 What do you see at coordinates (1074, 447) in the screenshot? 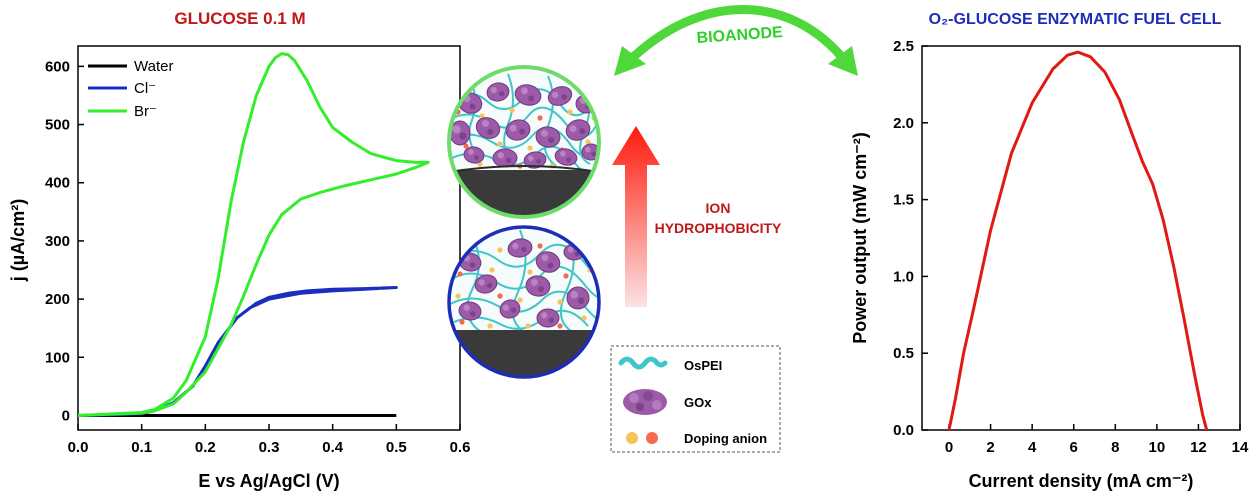
I see `fc-x-tick-label: 6` at bounding box center [1074, 447].